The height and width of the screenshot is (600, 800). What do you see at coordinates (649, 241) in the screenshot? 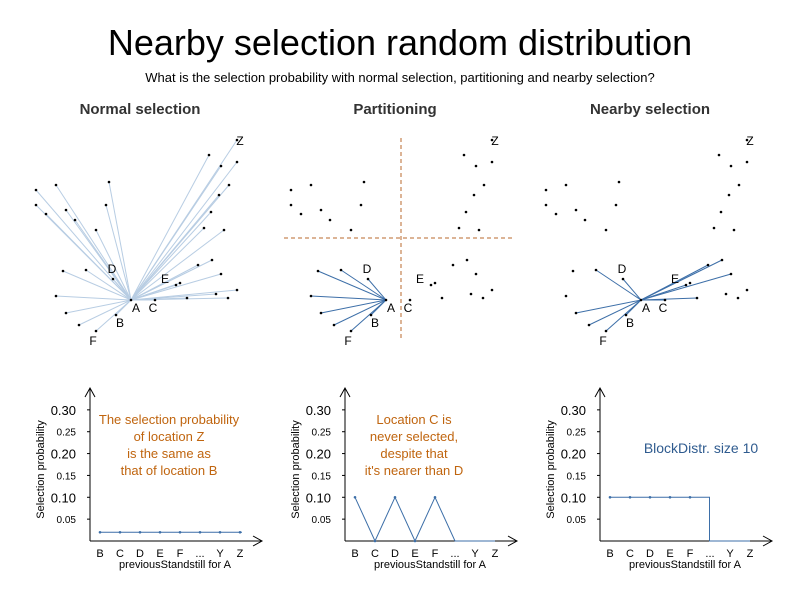
I see `scatter-panel-2: AB C D E F Z` at bounding box center [649, 241].